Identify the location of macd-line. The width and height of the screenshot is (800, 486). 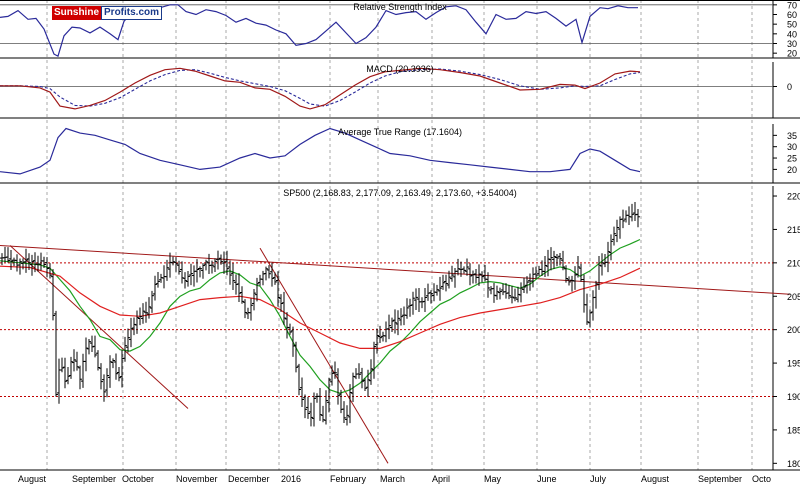
(320, 88).